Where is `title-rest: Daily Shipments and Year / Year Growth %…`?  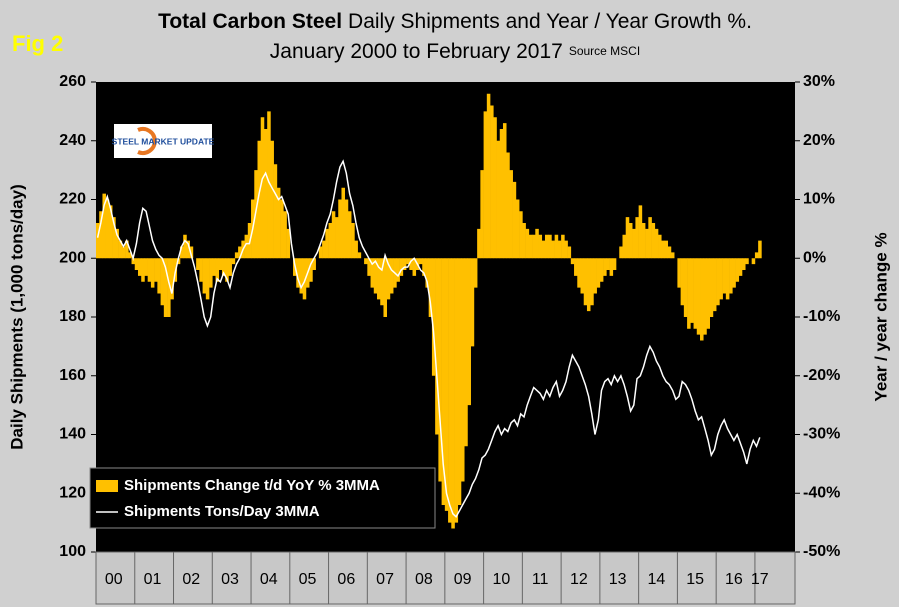 title-rest: Daily Shipments and Year / Year Growth %… is located at coordinates (550, 21).